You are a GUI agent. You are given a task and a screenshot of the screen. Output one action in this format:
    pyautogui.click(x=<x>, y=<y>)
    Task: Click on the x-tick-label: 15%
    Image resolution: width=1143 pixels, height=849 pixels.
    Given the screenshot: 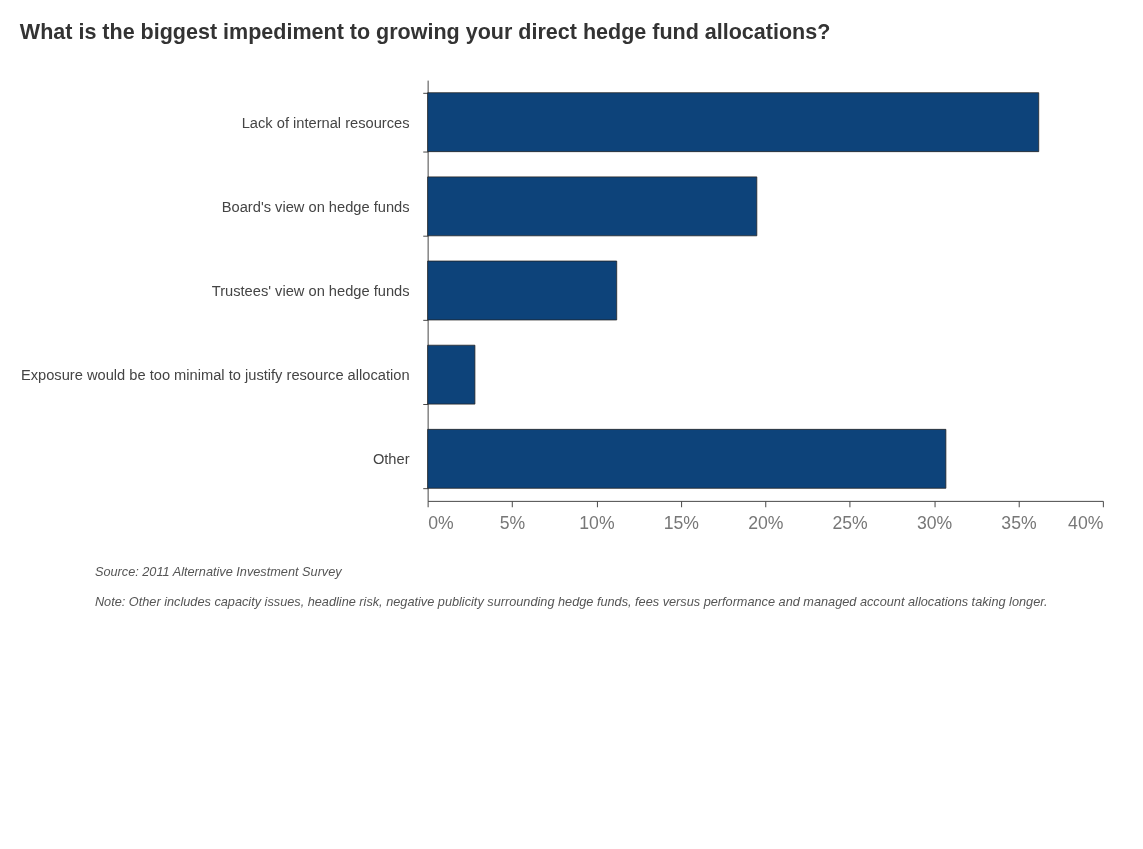 What is the action you would take?
    pyautogui.click(x=681, y=522)
    